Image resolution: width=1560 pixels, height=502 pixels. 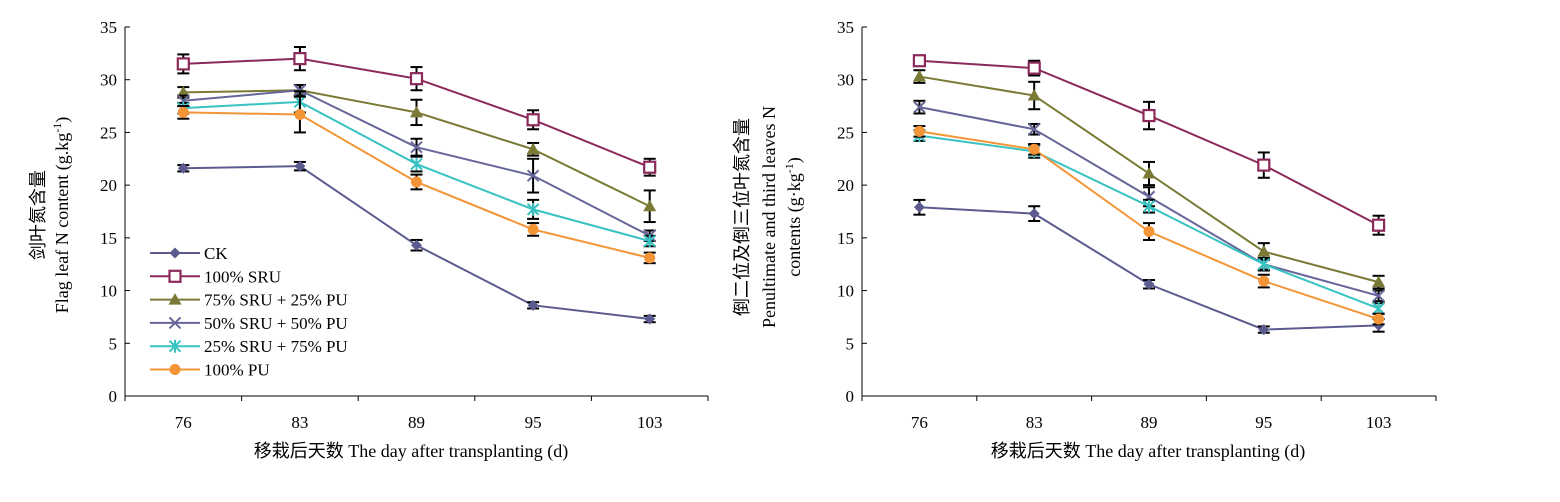 What do you see at coordinates (1263, 422) in the screenshot?
I see `x-tick-label: 95` at bounding box center [1263, 422].